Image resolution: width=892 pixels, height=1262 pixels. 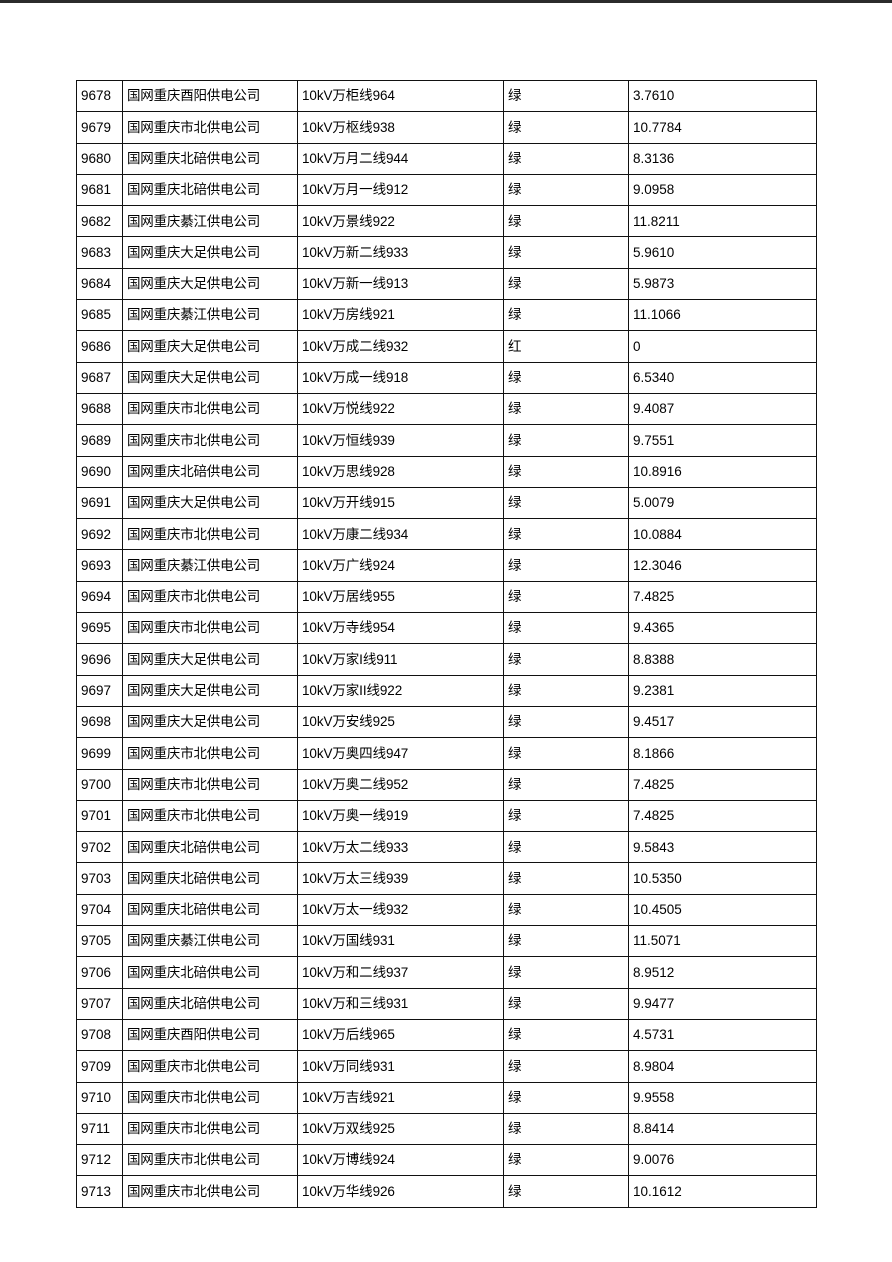 I want to click on cell-sequence-number: 9697, so click(x=99, y=690).